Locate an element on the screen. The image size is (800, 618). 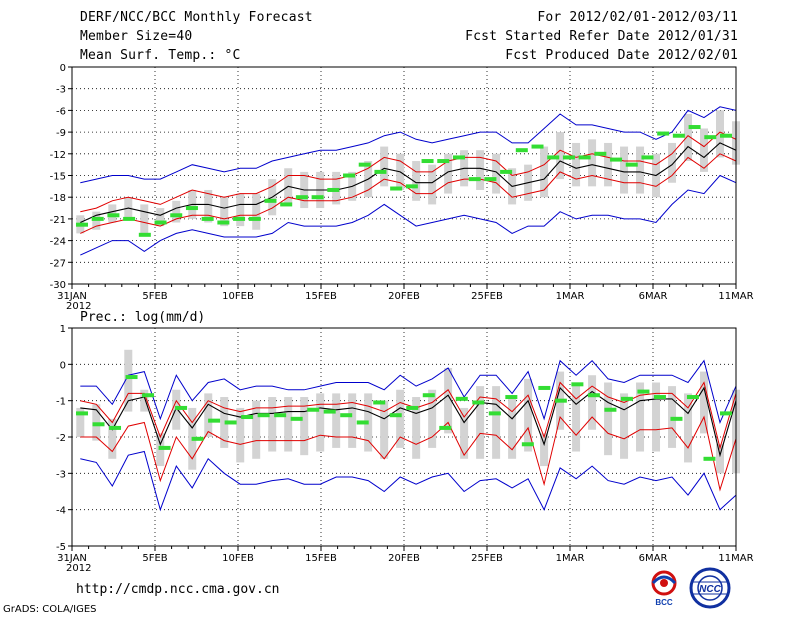
temp-ytick-label: -15 is located at coordinates (58, 177).